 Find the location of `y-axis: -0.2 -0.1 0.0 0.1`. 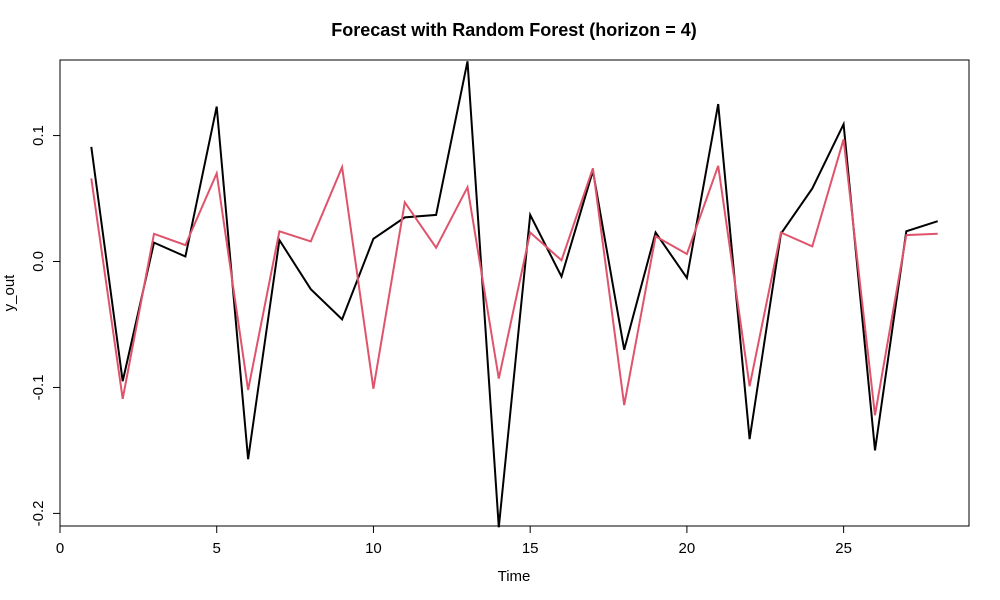

y-axis: -0.2 -0.1 0.0 0.1 is located at coordinates (45, 325).